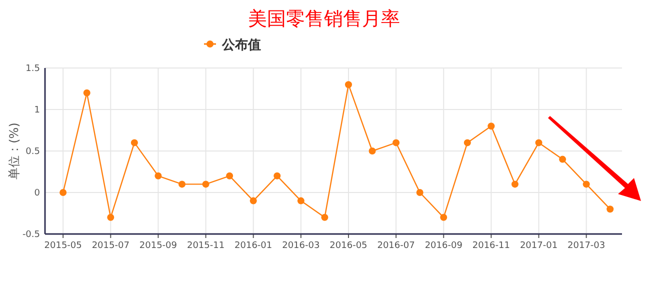  Describe the element at coordinates (491, 246) in the screenshot. I see `x-tick-label: 2016-11` at that location.